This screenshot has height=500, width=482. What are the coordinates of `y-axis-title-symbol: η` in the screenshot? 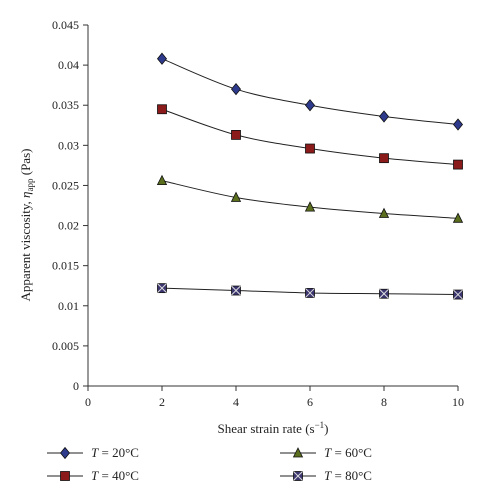 It's located at (25, 195).